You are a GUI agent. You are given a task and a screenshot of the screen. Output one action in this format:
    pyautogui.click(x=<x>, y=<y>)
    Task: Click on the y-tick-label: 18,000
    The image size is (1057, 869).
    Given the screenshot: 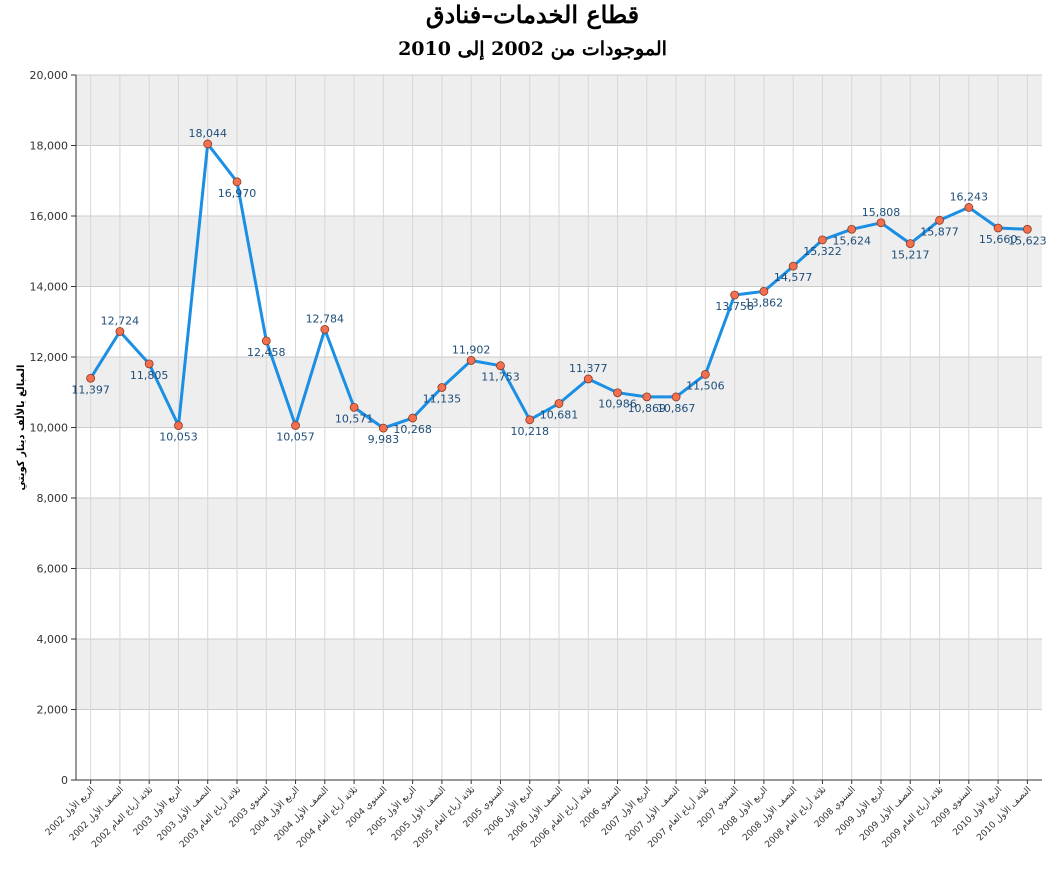 What is the action you would take?
    pyautogui.click(x=49, y=146)
    